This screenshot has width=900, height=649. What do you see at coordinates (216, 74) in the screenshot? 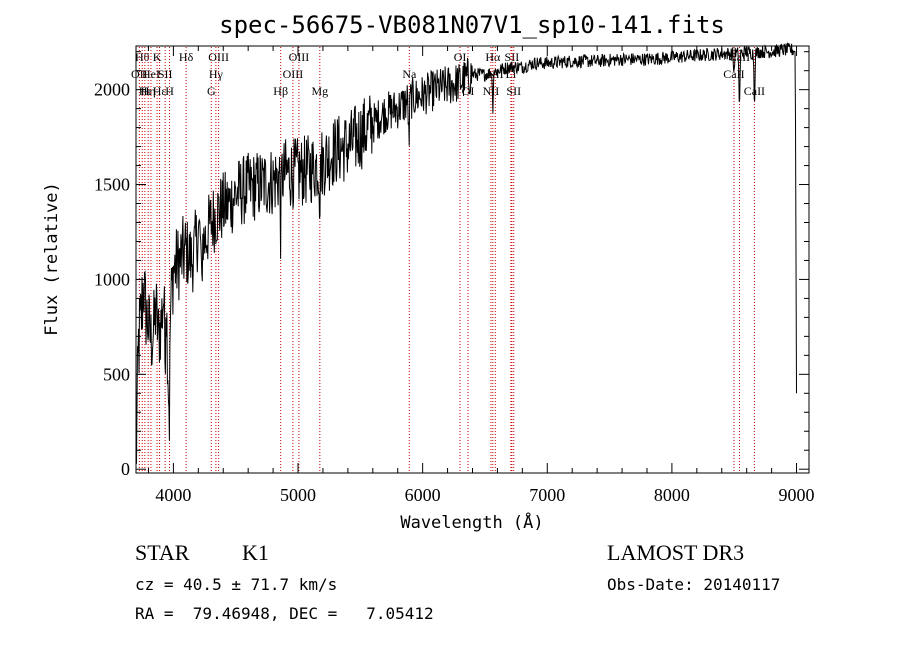
I see `line-marker-label: Hγ` at bounding box center [216, 74].